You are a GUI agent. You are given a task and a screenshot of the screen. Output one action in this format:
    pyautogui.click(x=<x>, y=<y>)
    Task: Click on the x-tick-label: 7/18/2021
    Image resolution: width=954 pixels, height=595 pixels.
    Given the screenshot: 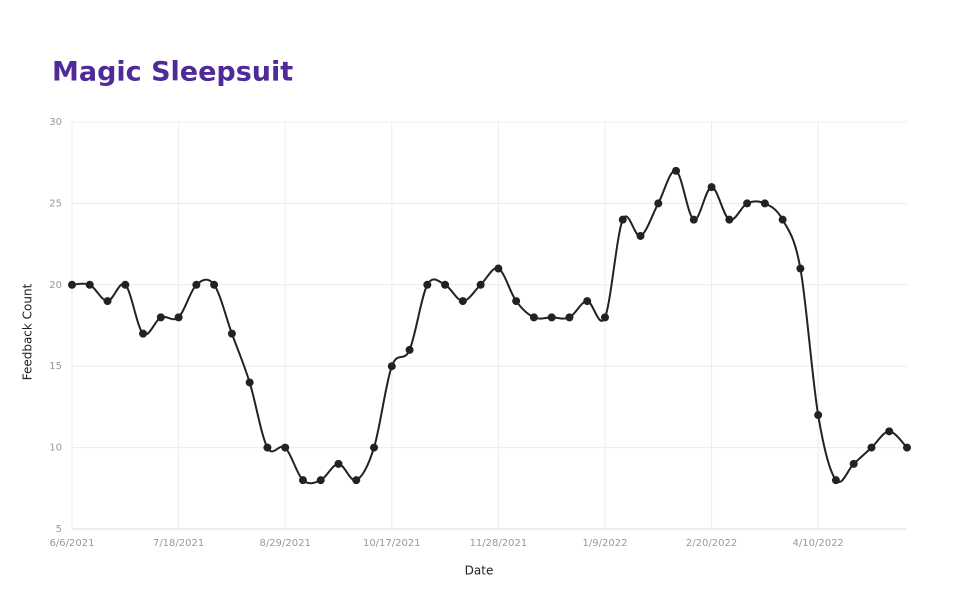 What is the action you would take?
    pyautogui.click(x=178, y=543)
    